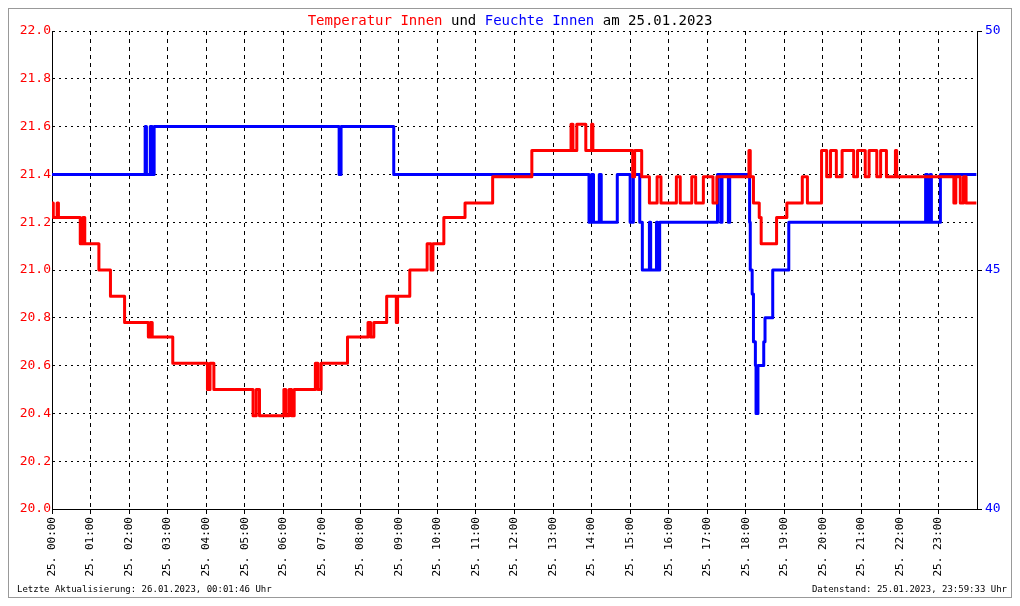 Image resolution: width=1020 pixels, height=606 pixels. Describe the element at coordinates (35, 30) in the screenshot. I see `y-tick-label: 22.0` at that location.